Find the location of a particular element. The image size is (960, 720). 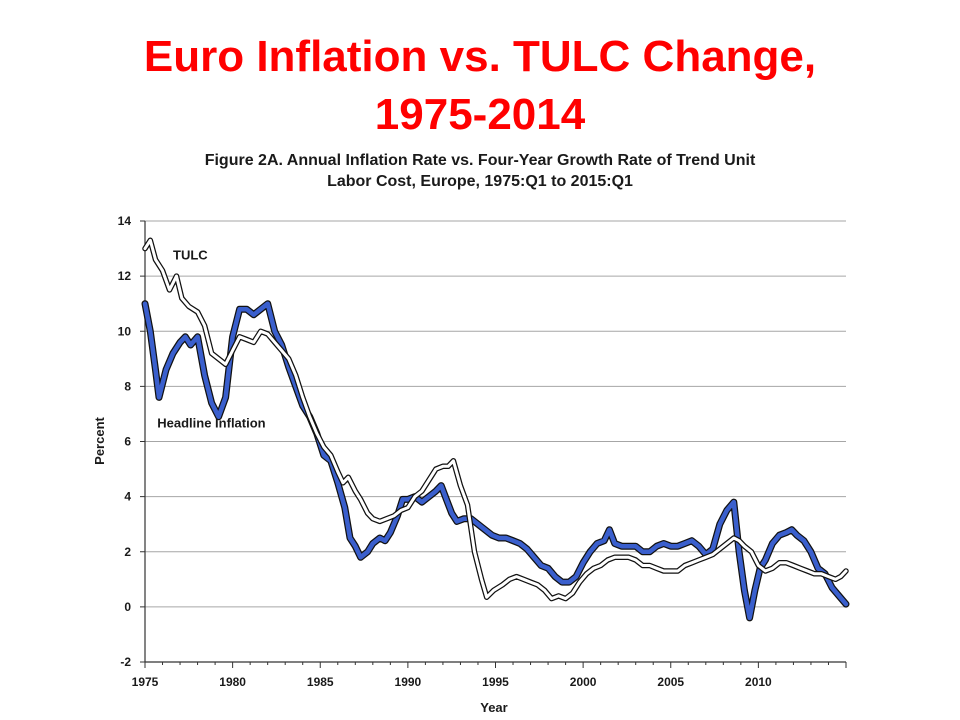

x-tick-label: 1995 is located at coordinates (495, 682).